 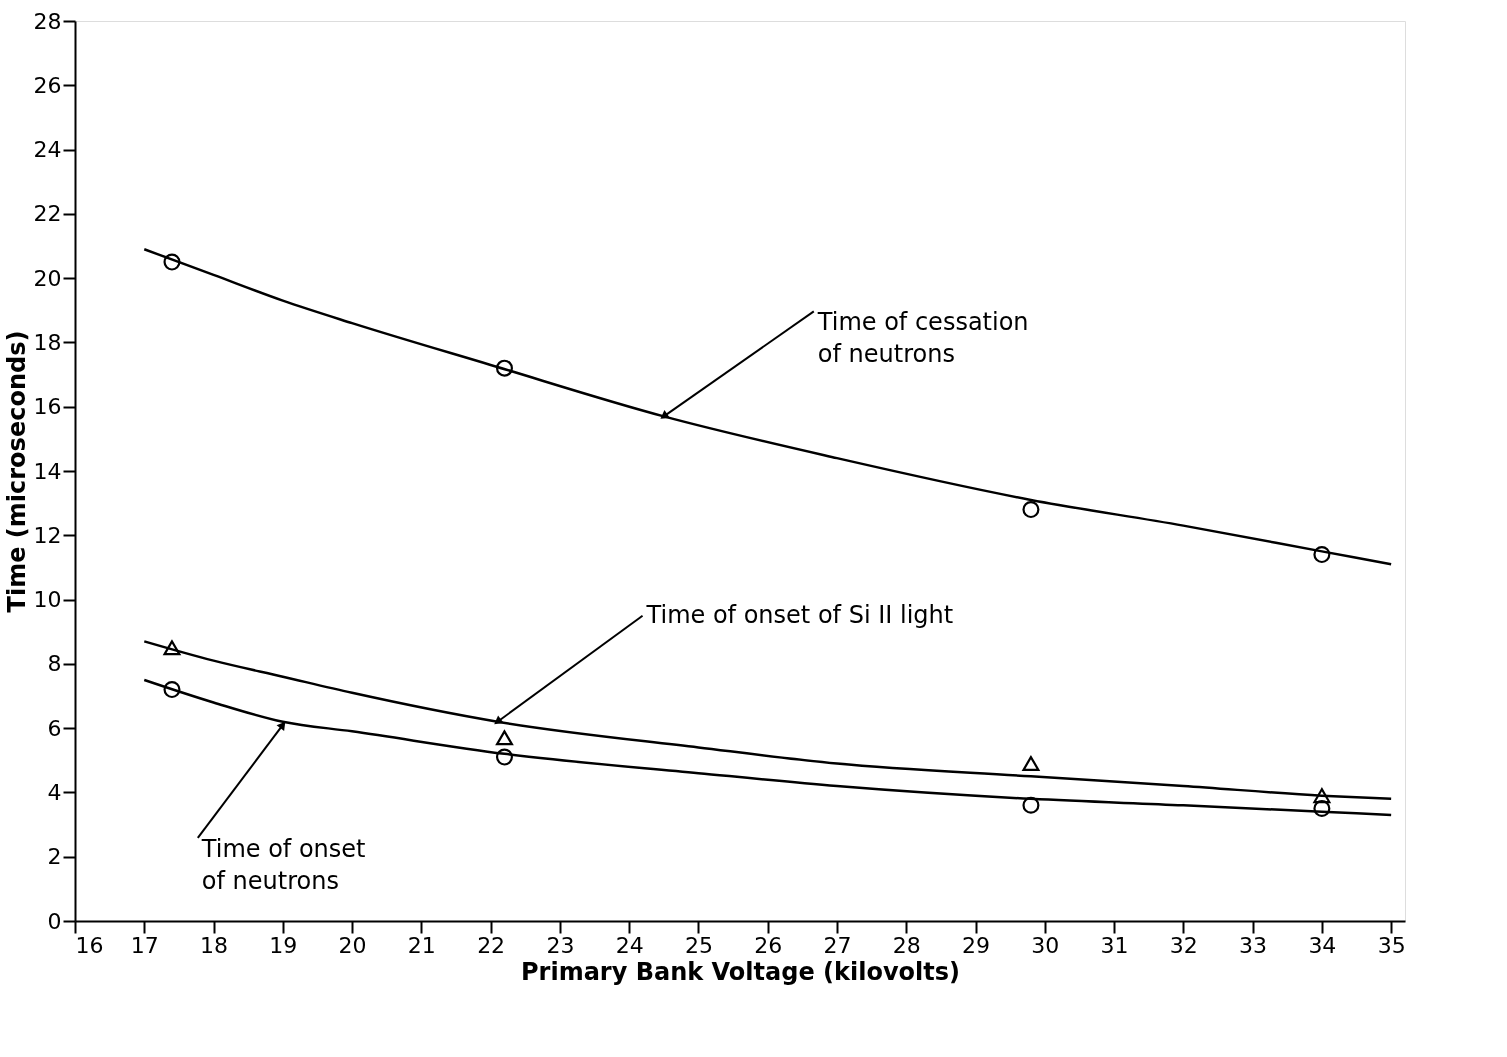 I want to click on x-tick-label: 33, so click(x=1253, y=945).